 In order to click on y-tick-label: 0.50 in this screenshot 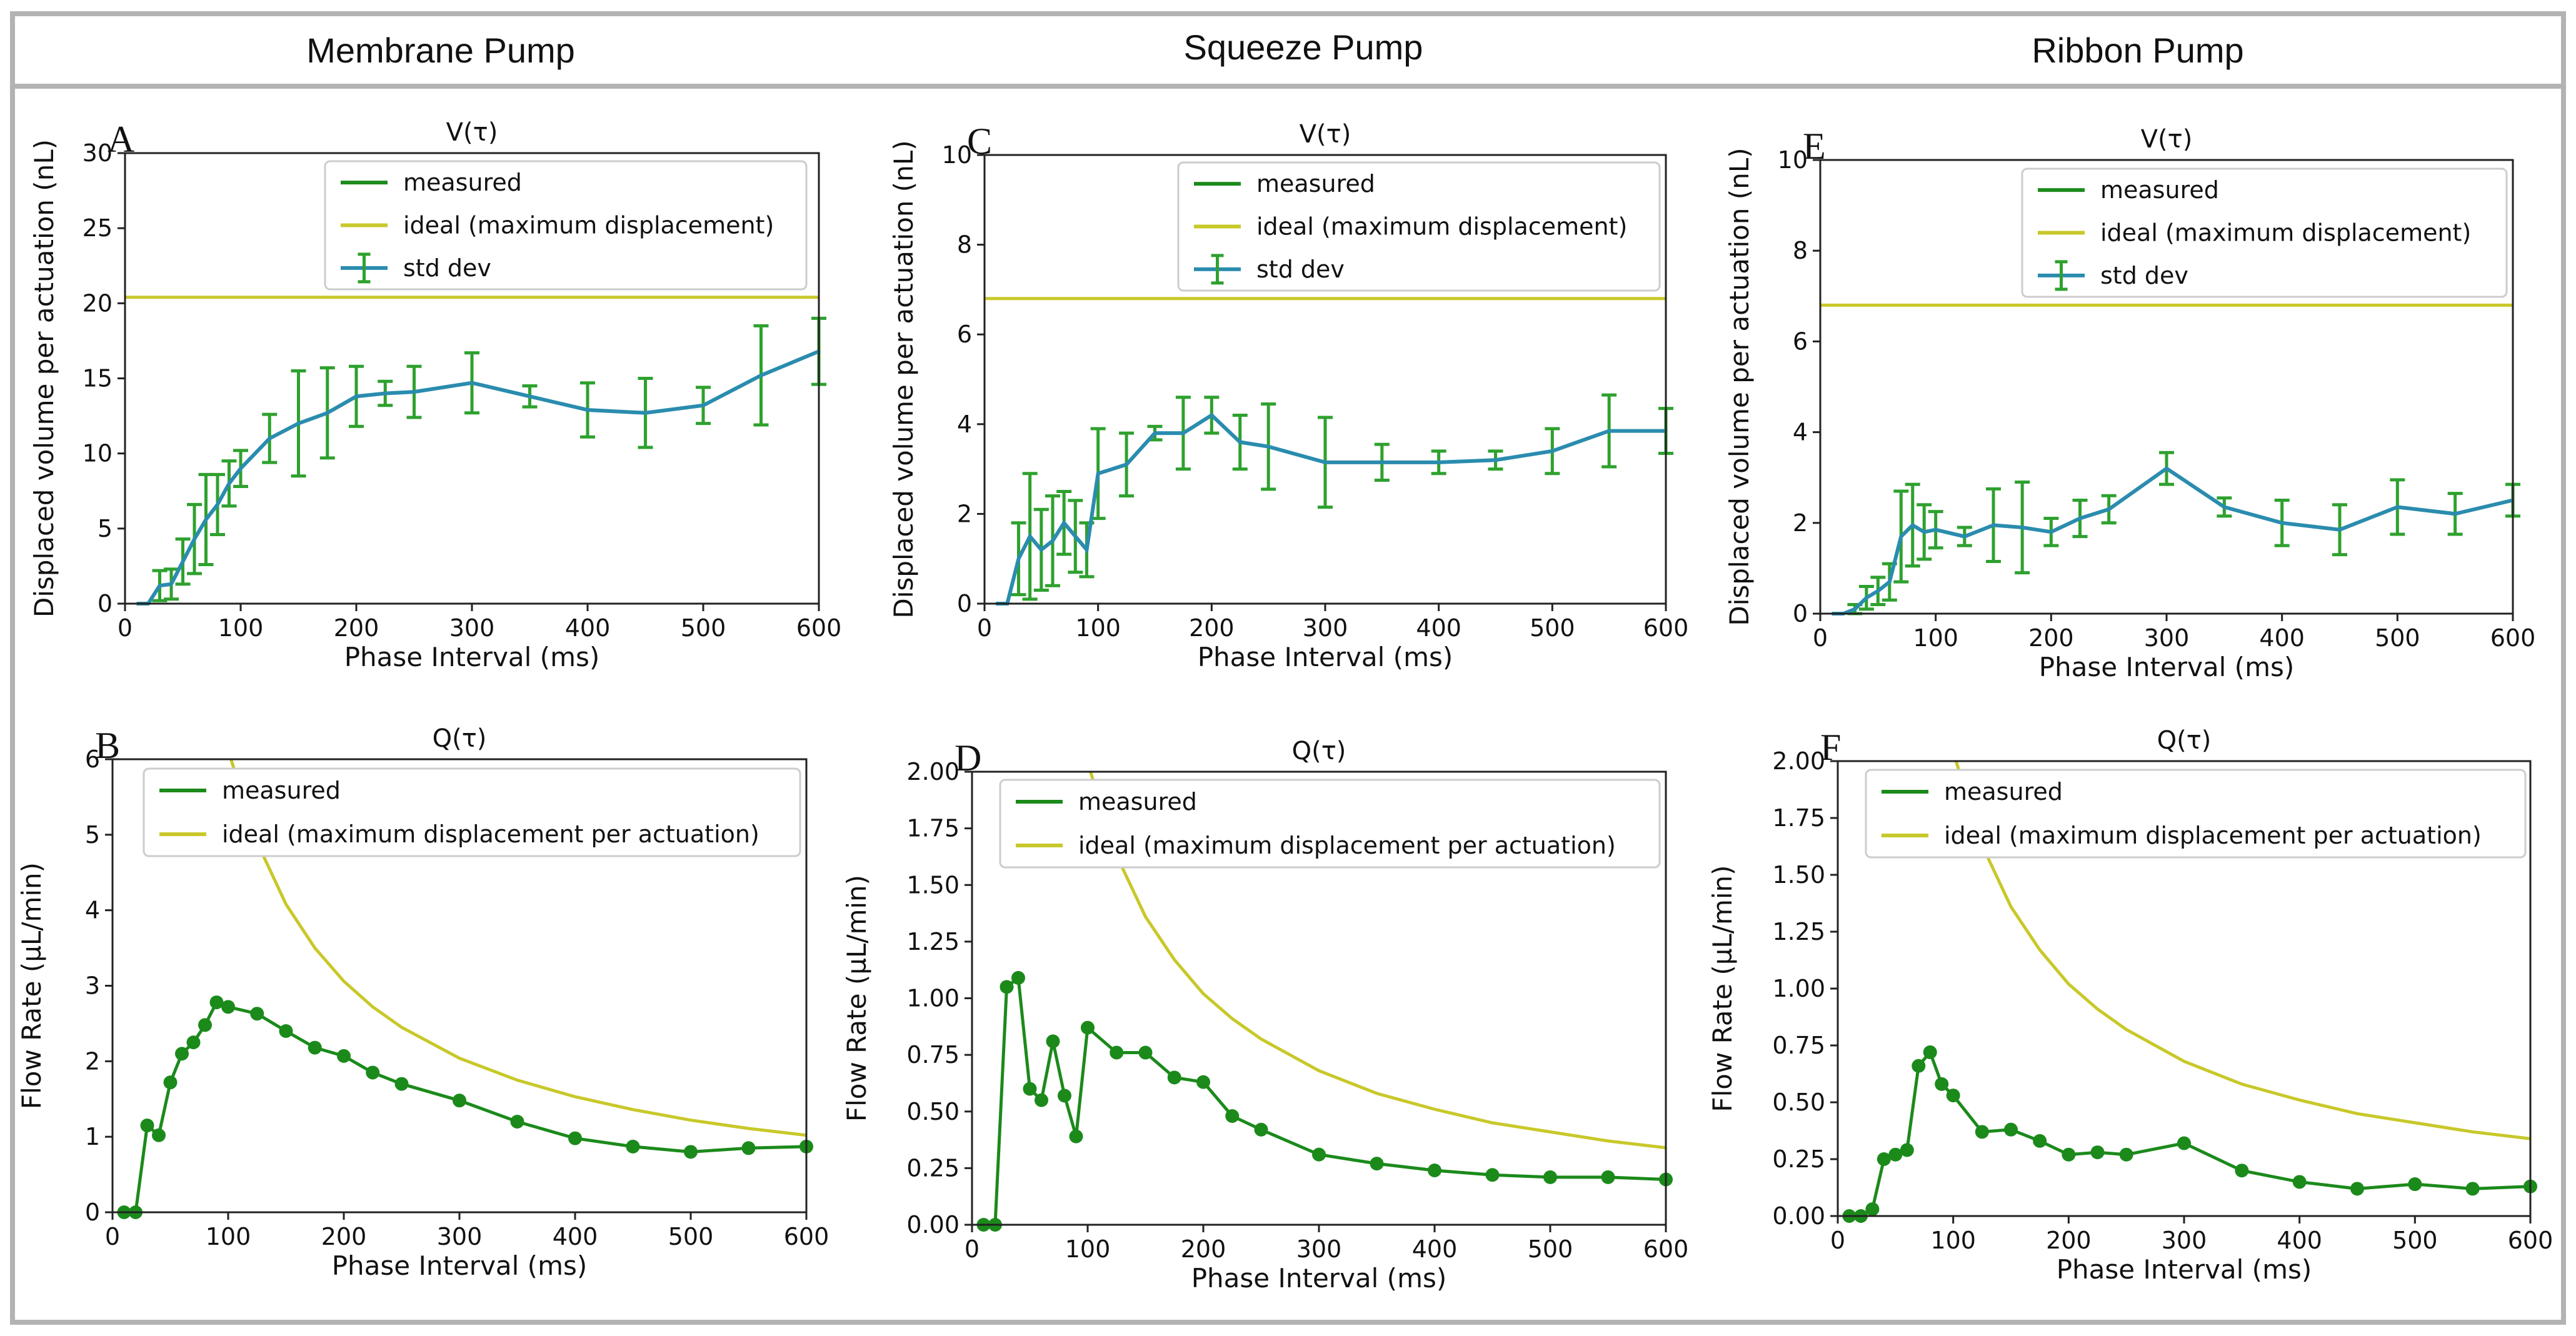, I will do `click(933, 1112)`.